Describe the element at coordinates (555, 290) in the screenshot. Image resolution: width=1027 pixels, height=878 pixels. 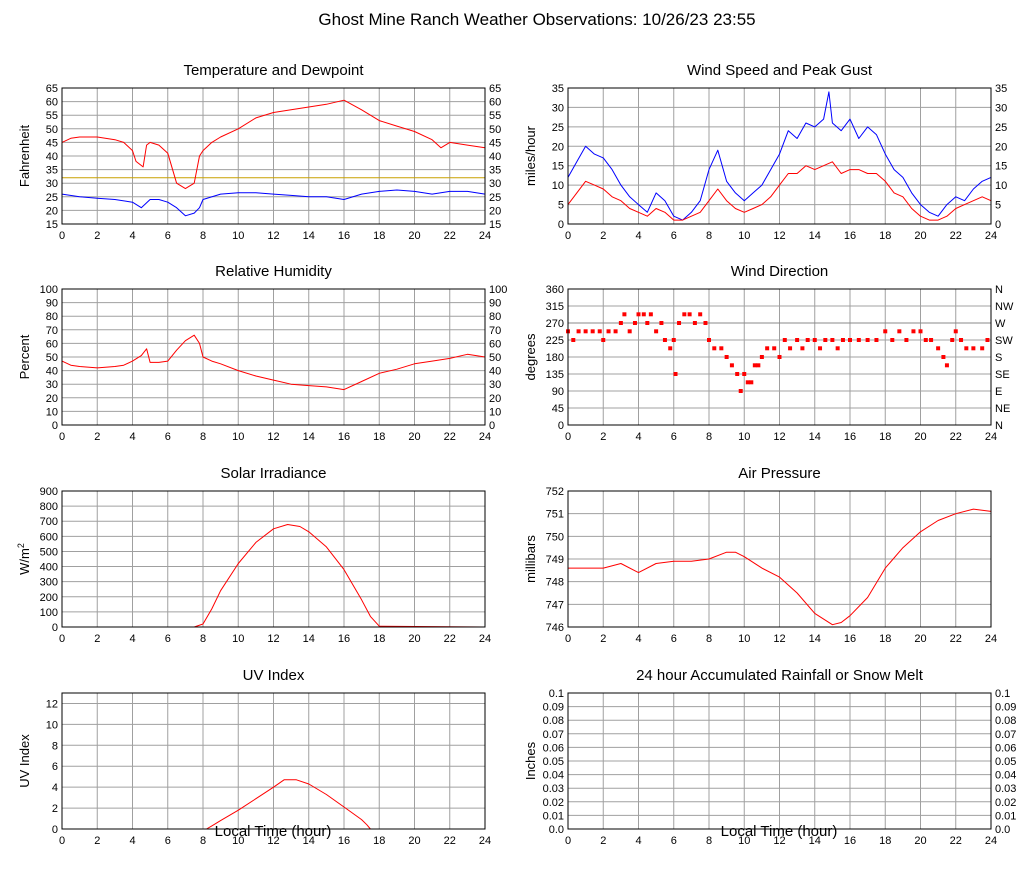
I see `y-tick-label: 360` at that location.